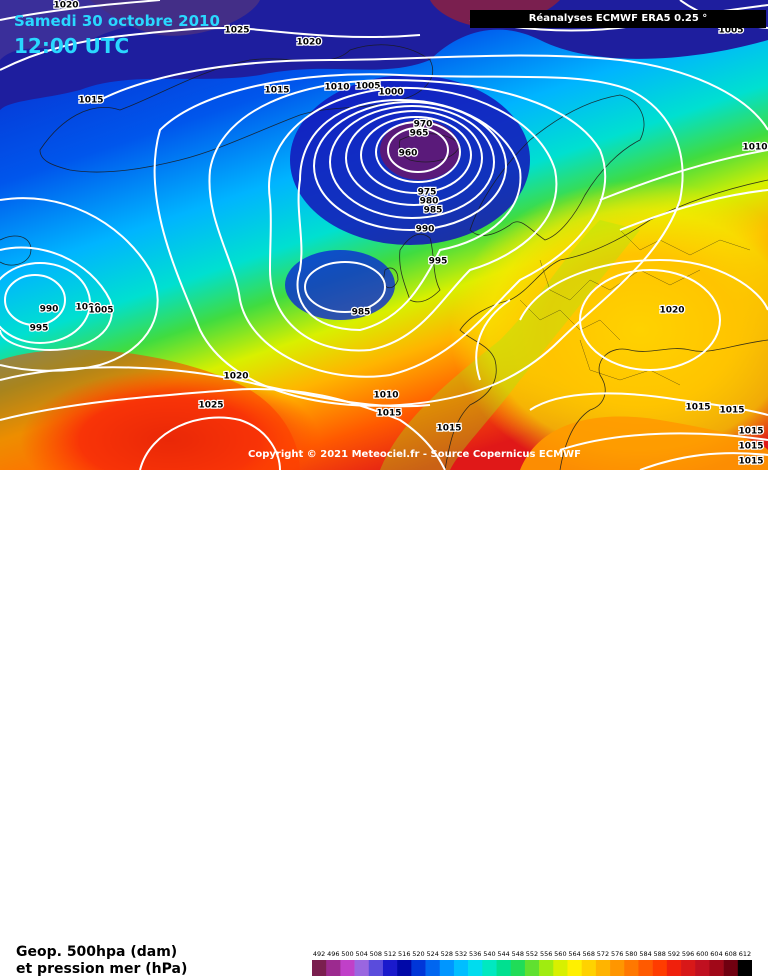 This screenshot has width=768, height=978. Describe the element at coordinates (532, 954) in the screenshot. I see `scale-tick-label: 552` at that location.